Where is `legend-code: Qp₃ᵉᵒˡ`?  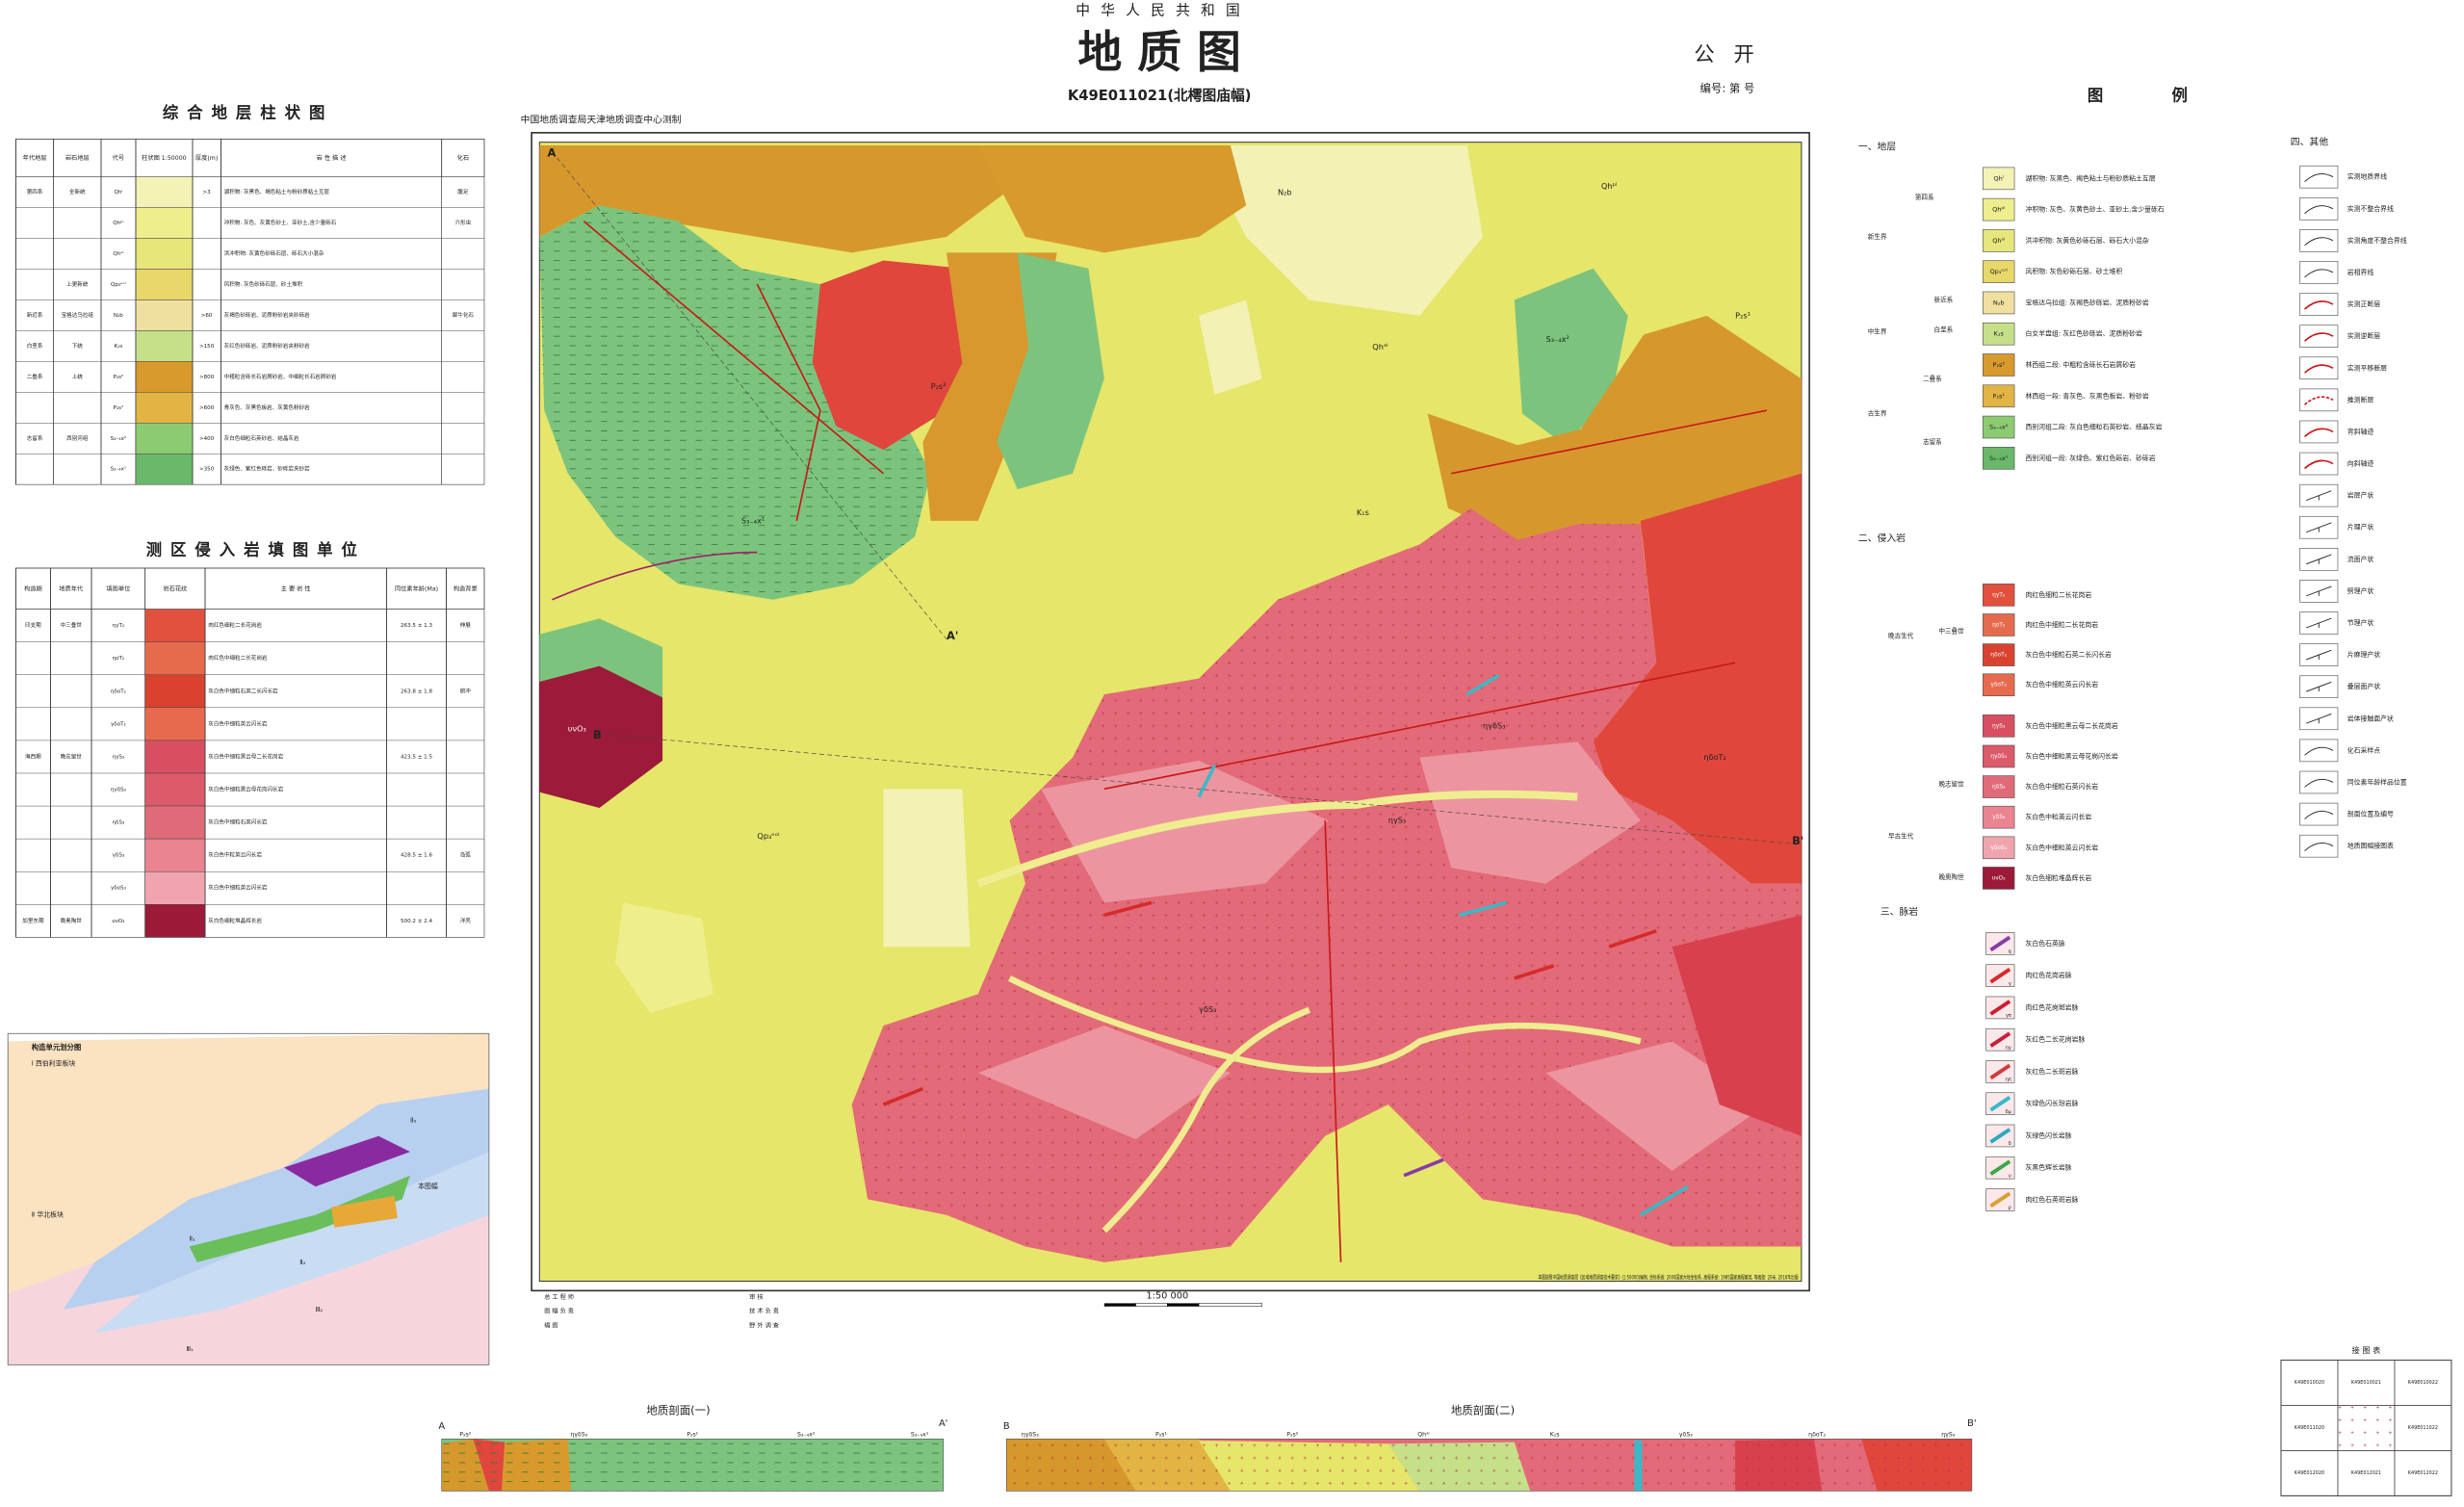
legend-code: Qp₃ᵉᵒˡ is located at coordinates (1998, 271).